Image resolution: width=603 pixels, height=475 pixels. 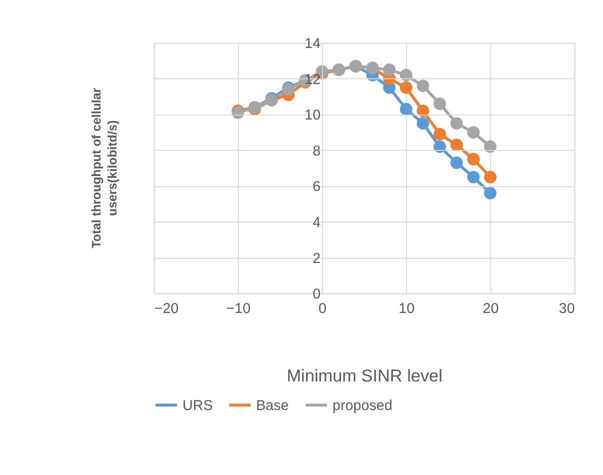 I want to click on x-tick-label: 20, so click(x=490, y=308).